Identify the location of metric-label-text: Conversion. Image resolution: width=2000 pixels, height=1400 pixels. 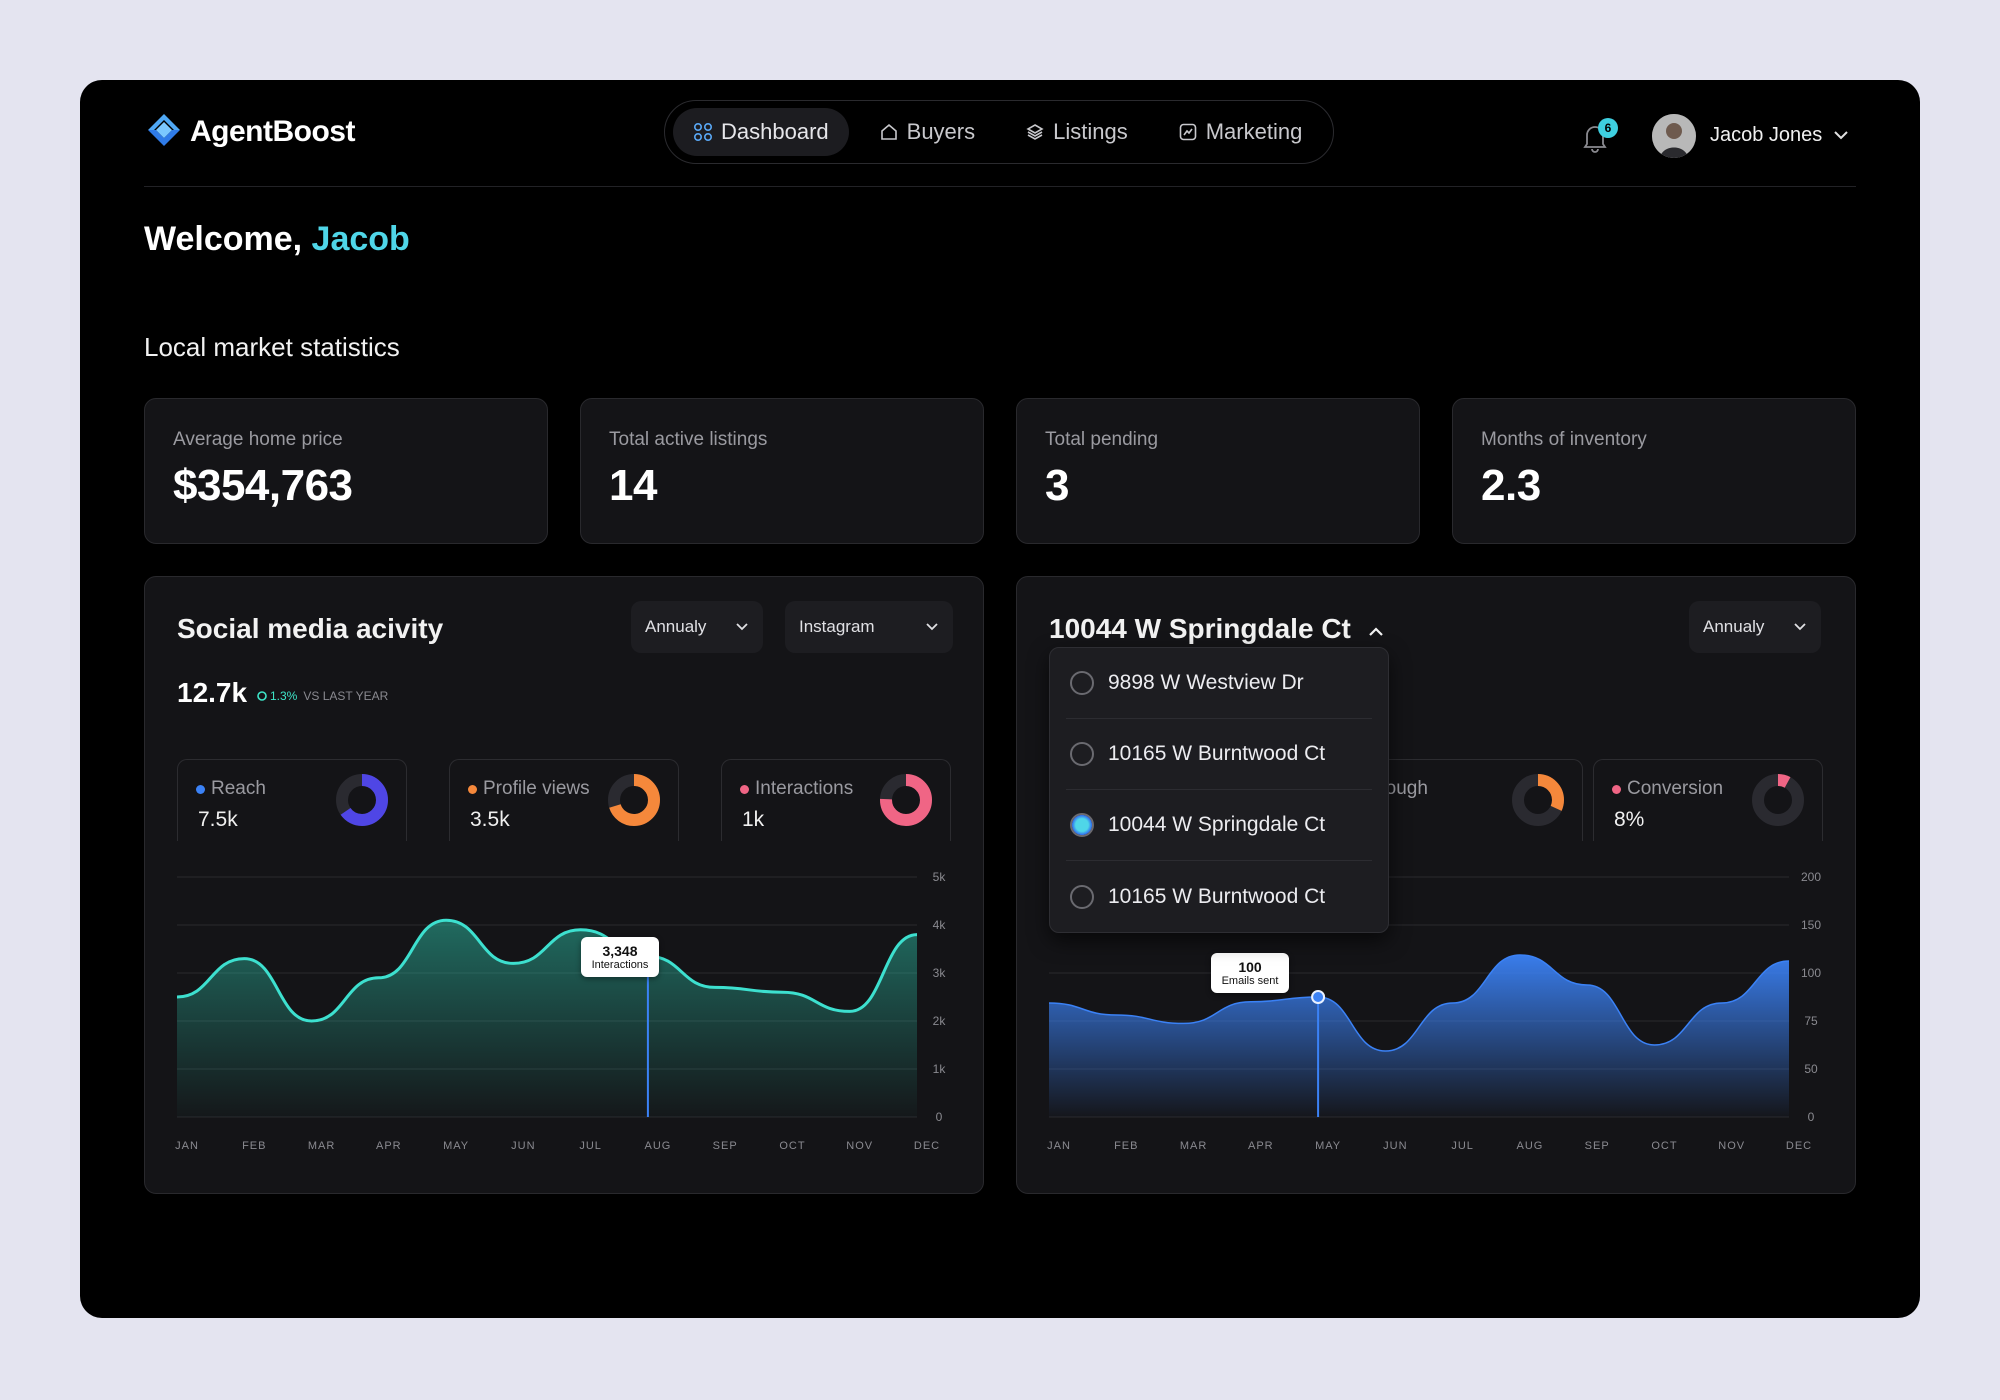
(1675, 788).